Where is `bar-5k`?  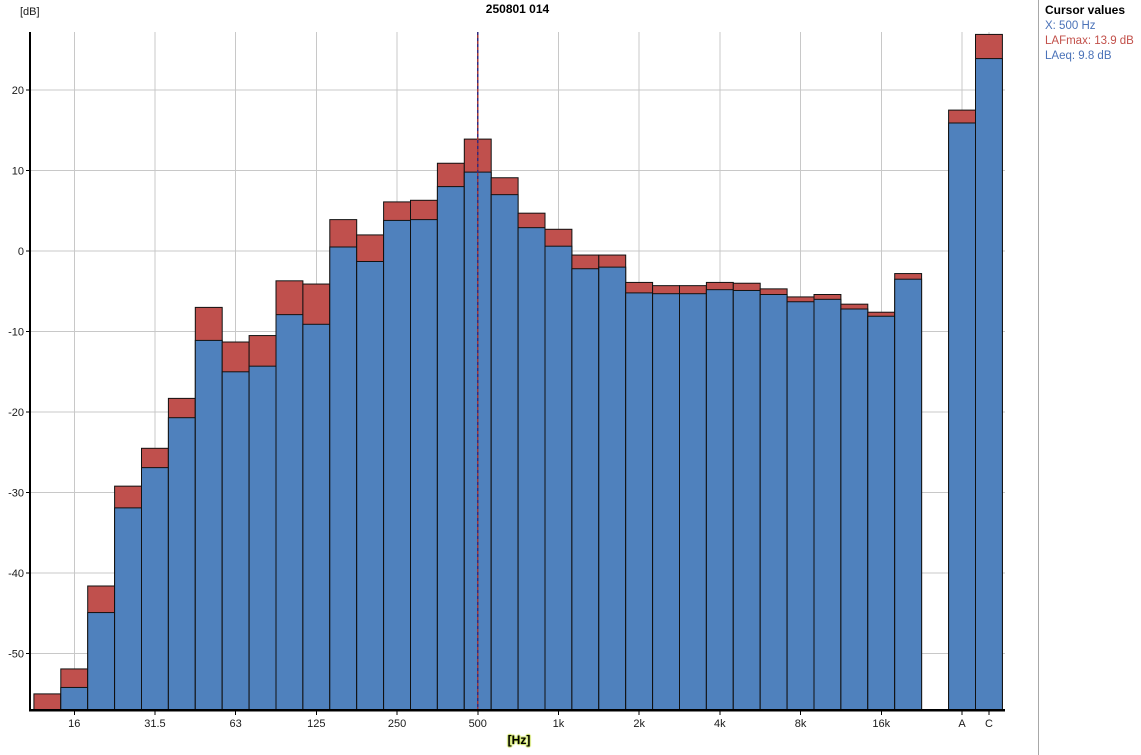 bar-5k is located at coordinates (746, 496).